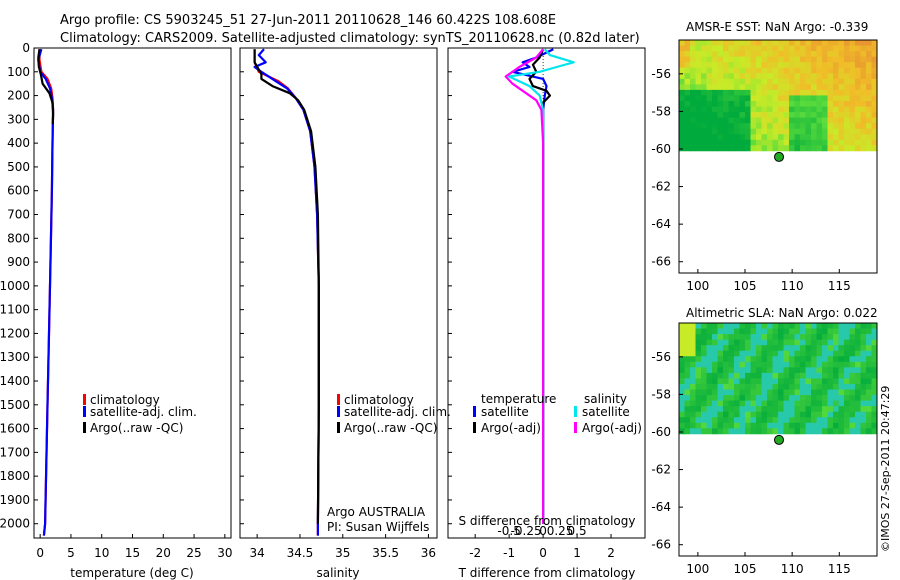 The height and width of the screenshot is (580, 900). What do you see at coordinates (508, 531) in the screenshot?
I see `difference-s-tick-label: -0.5` at bounding box center [508, 531].